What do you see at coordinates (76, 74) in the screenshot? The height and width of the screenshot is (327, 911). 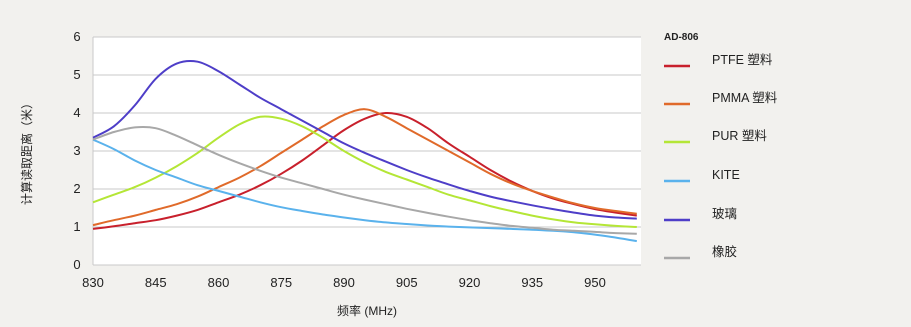 I see `y-tick-label: 5` at bounding box center [76, 74].